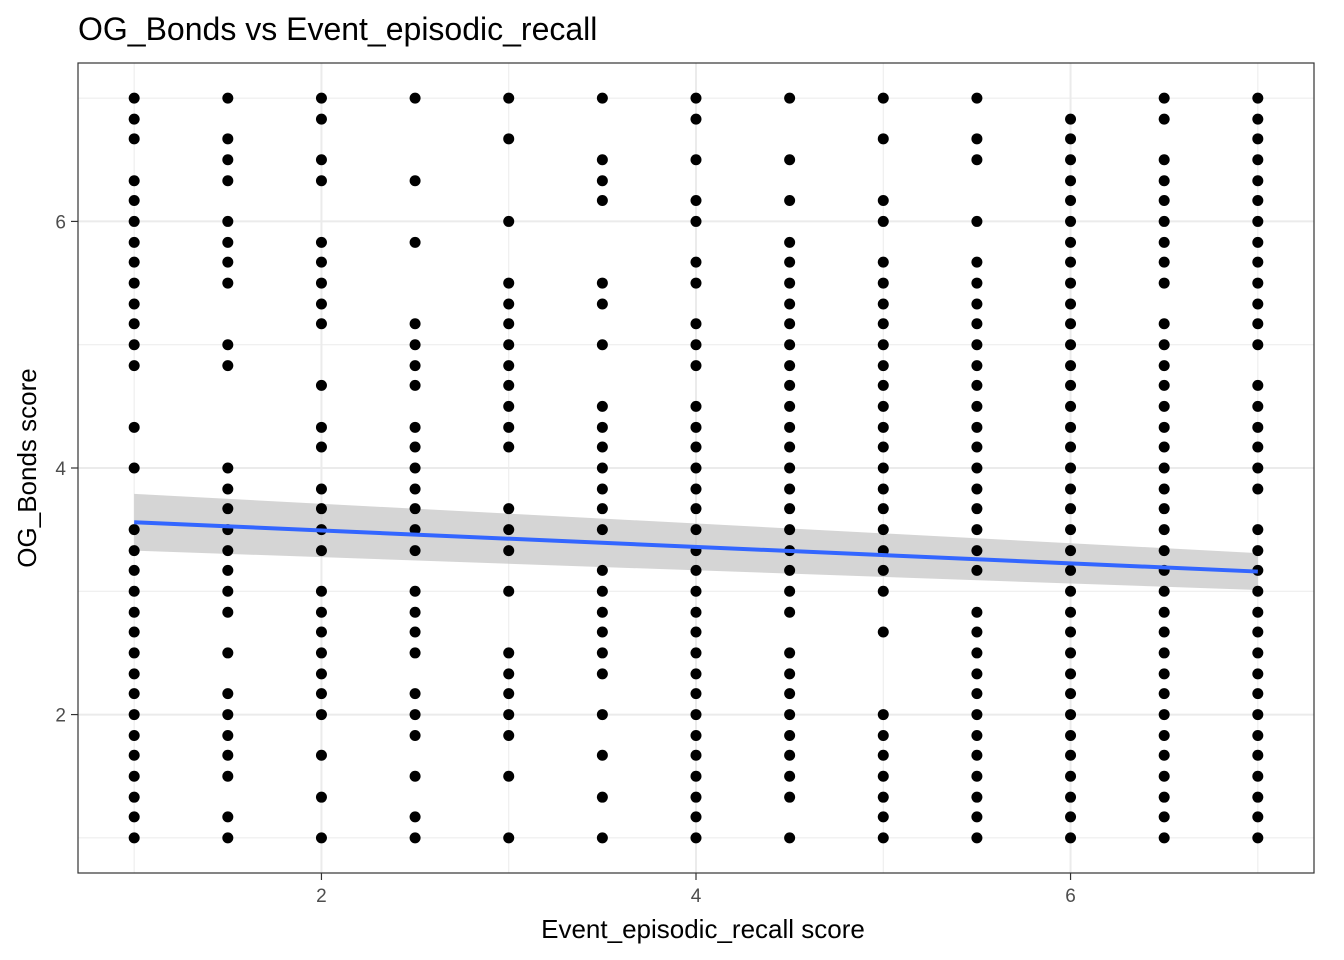  I want to click on y-axis-ticks: 2 4 6, so click(66, 469).